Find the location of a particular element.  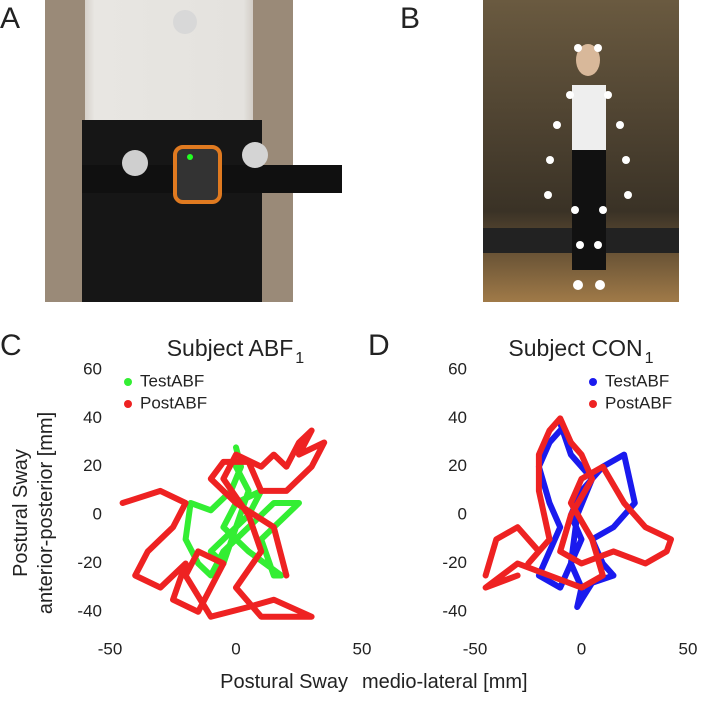

photo-b is located at coordinates (581, 151).